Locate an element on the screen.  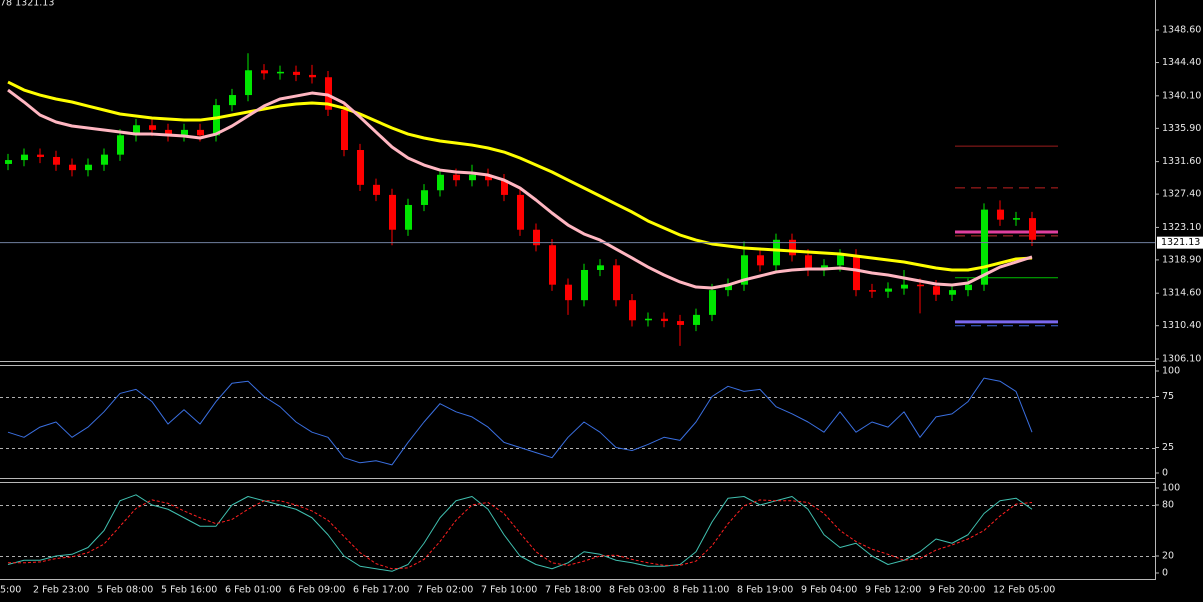
x-tick-label: 6 Feb 17:00 is located at coordinates (381, 590).